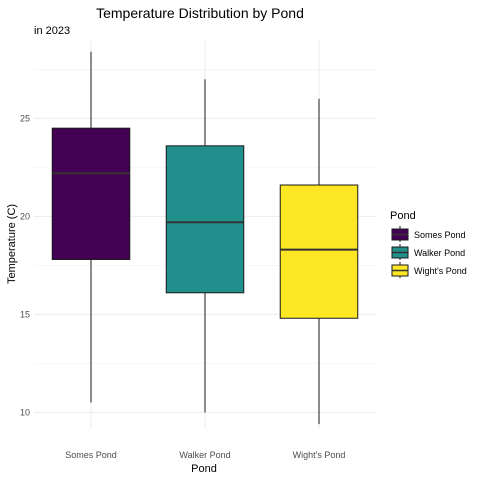 The image size is (480, 480). I want to click on x-tick-label: Wight's Pond, so click(319, 455).